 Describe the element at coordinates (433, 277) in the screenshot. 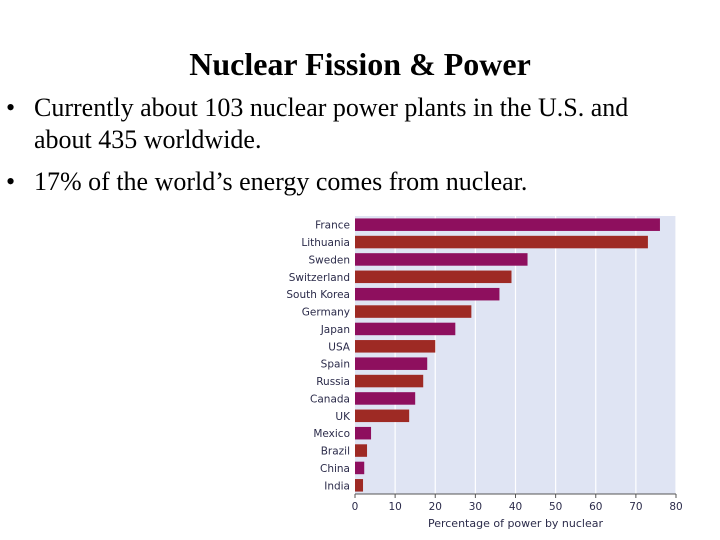

I see `bar-switzerland` at that location.